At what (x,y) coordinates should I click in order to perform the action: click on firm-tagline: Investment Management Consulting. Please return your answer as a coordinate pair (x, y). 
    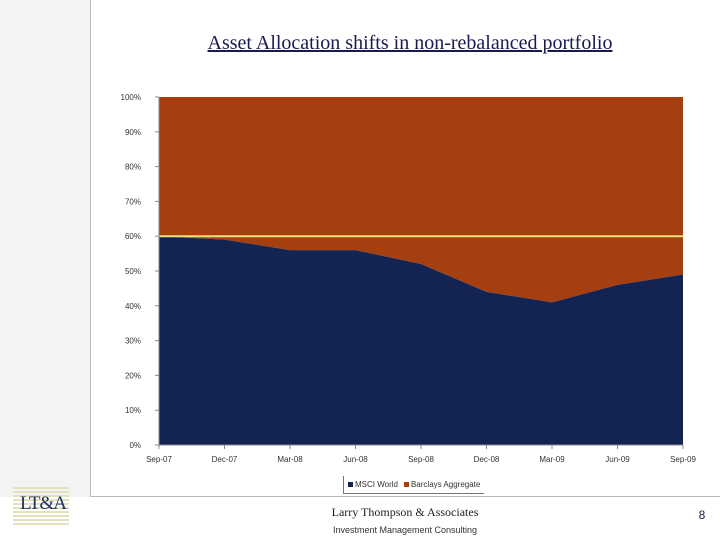
    Looking at the image, I should click on (405, 530).